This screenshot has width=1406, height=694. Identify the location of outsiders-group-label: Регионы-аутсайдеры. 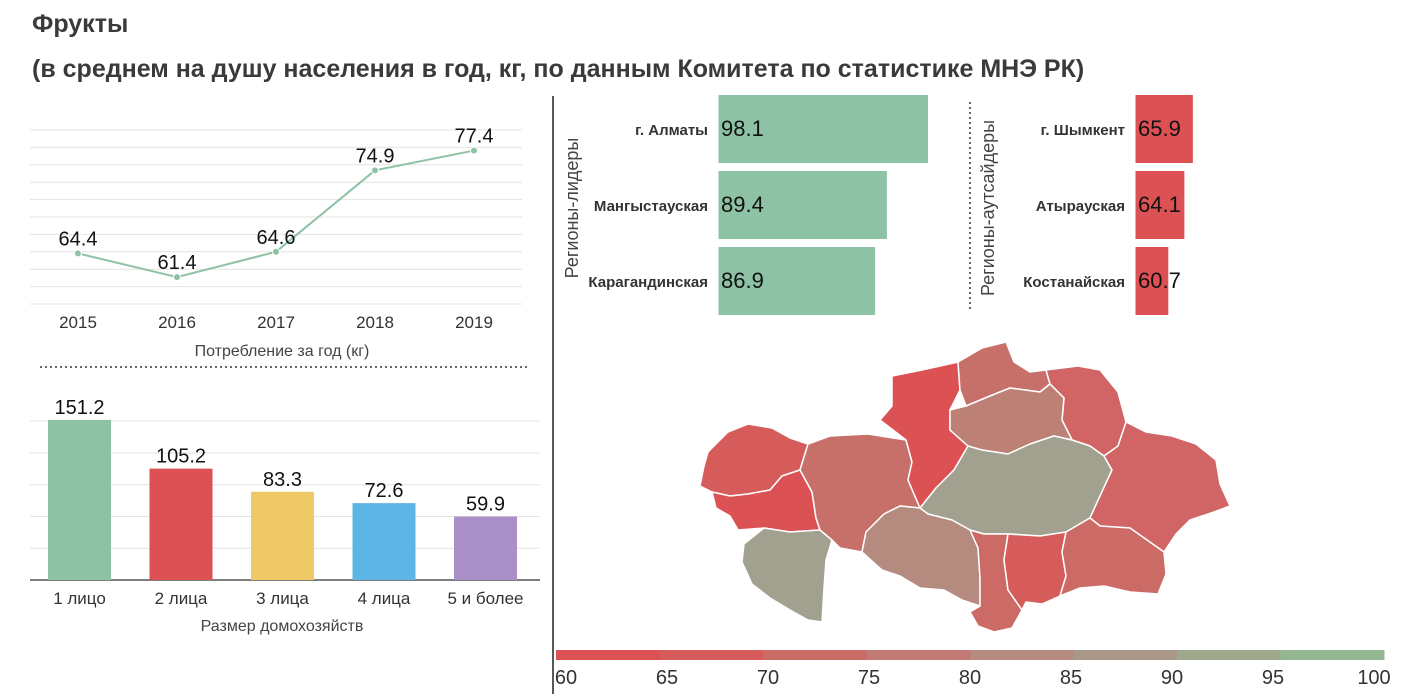
(988, 208).